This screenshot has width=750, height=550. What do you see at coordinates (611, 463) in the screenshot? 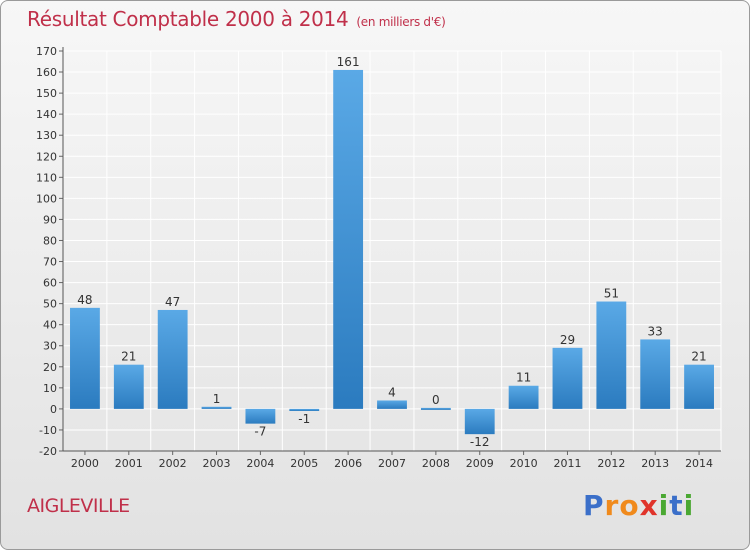
I see `x-tick-label: 2012` at bounding box center [611, 463].